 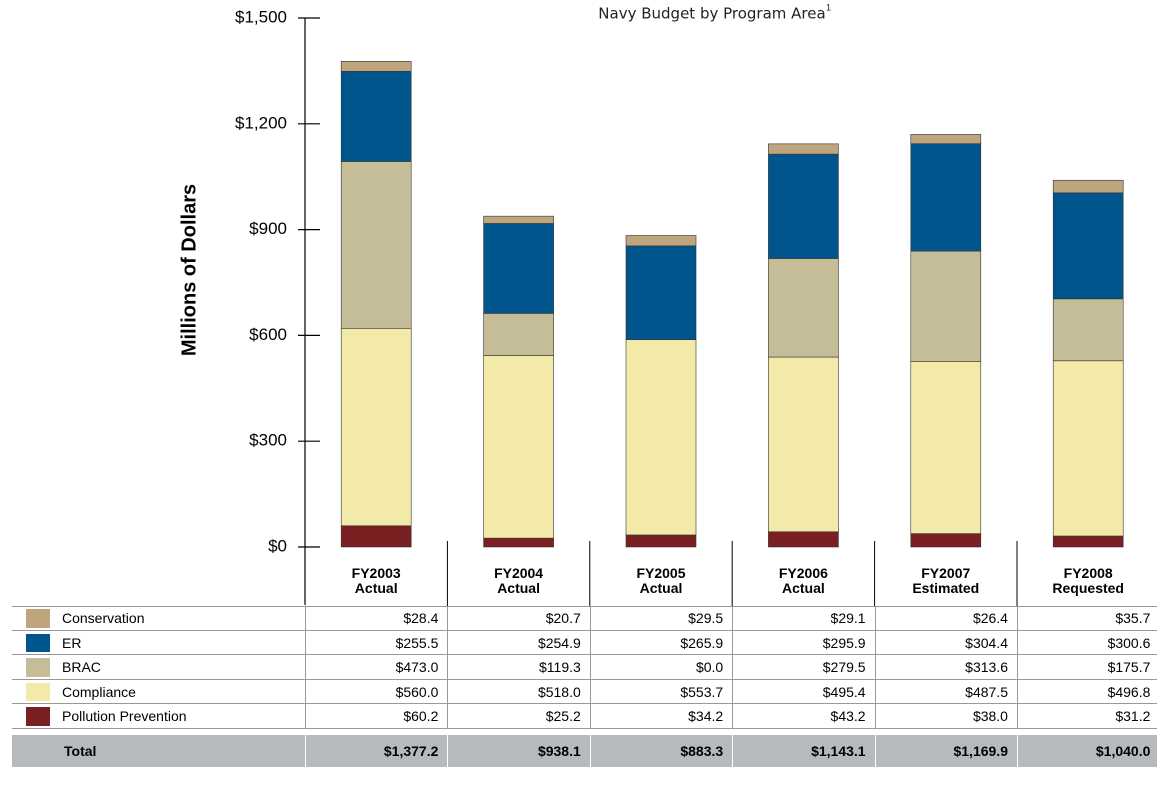 I want to click on table-value-text: $25.2, so click(x=563, y=716).